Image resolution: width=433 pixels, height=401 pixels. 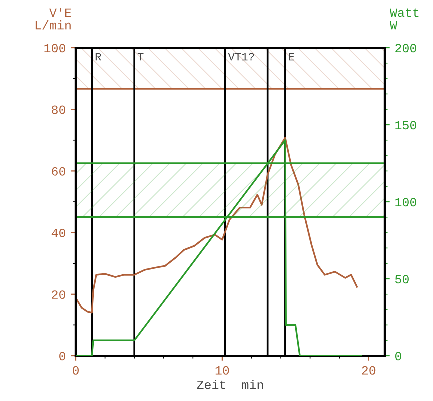 What do you see at coordinates (99, 57) in the screenshot?
I see `ref-line-label: R` at bounding box center [99, 57].